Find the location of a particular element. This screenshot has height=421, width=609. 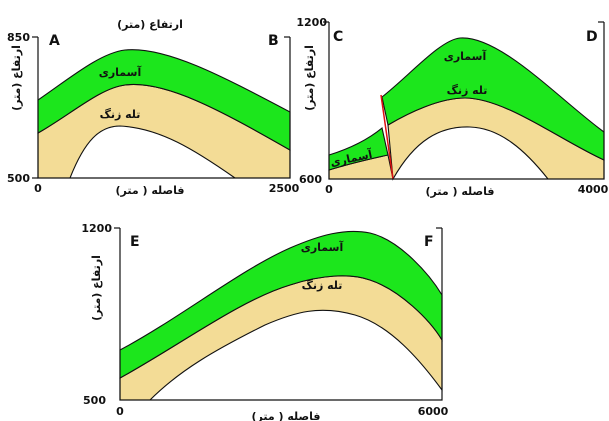

panel-cd-fault-line is located at coordinates (387, 137).